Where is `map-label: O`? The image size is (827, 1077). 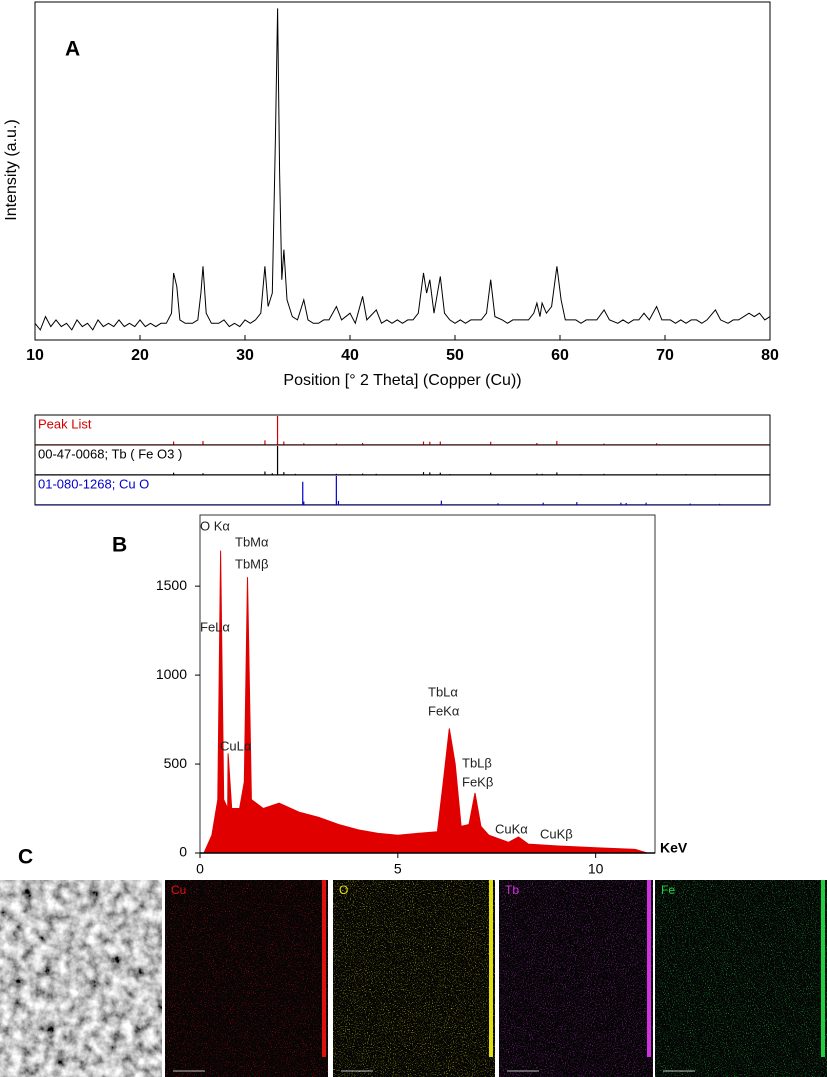
map-label: O is located at coordinates (343, 890).